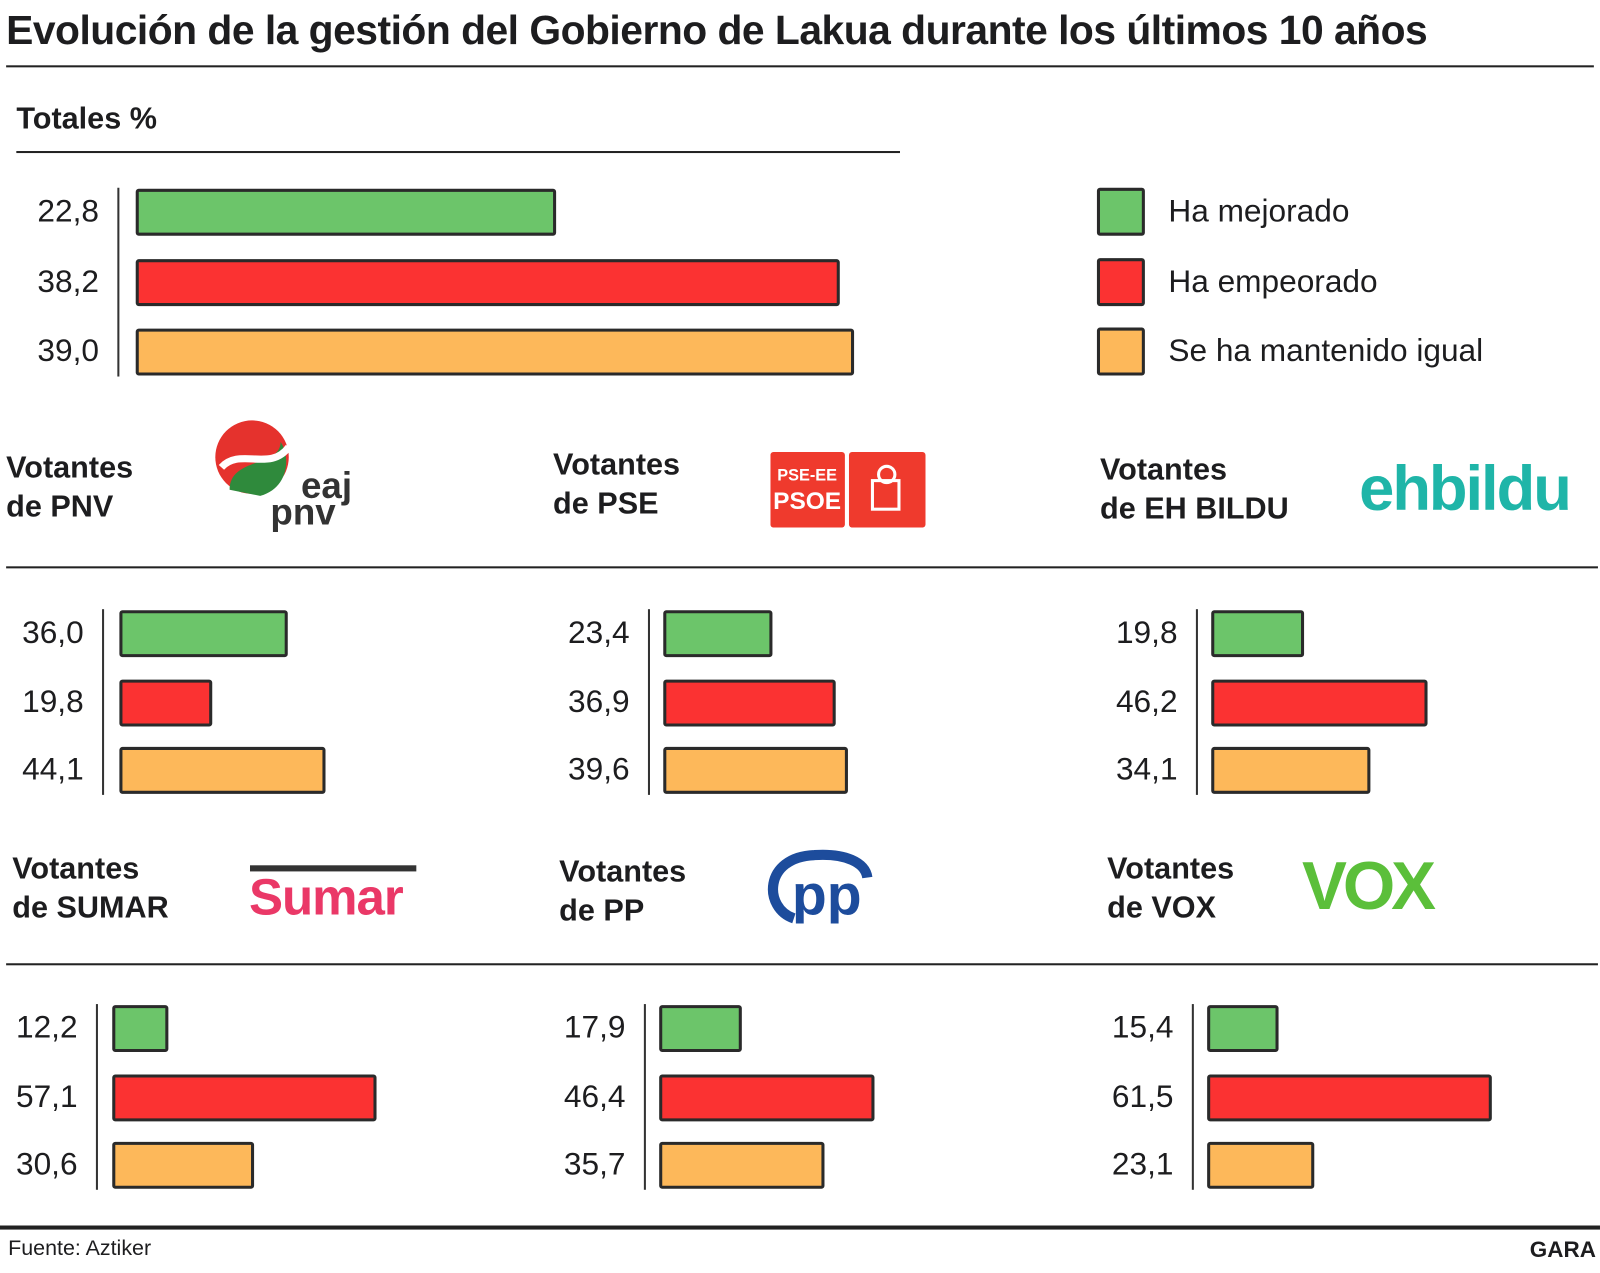  I want to click on source-note: Fuente: Aztiker, so click(80, 1248).